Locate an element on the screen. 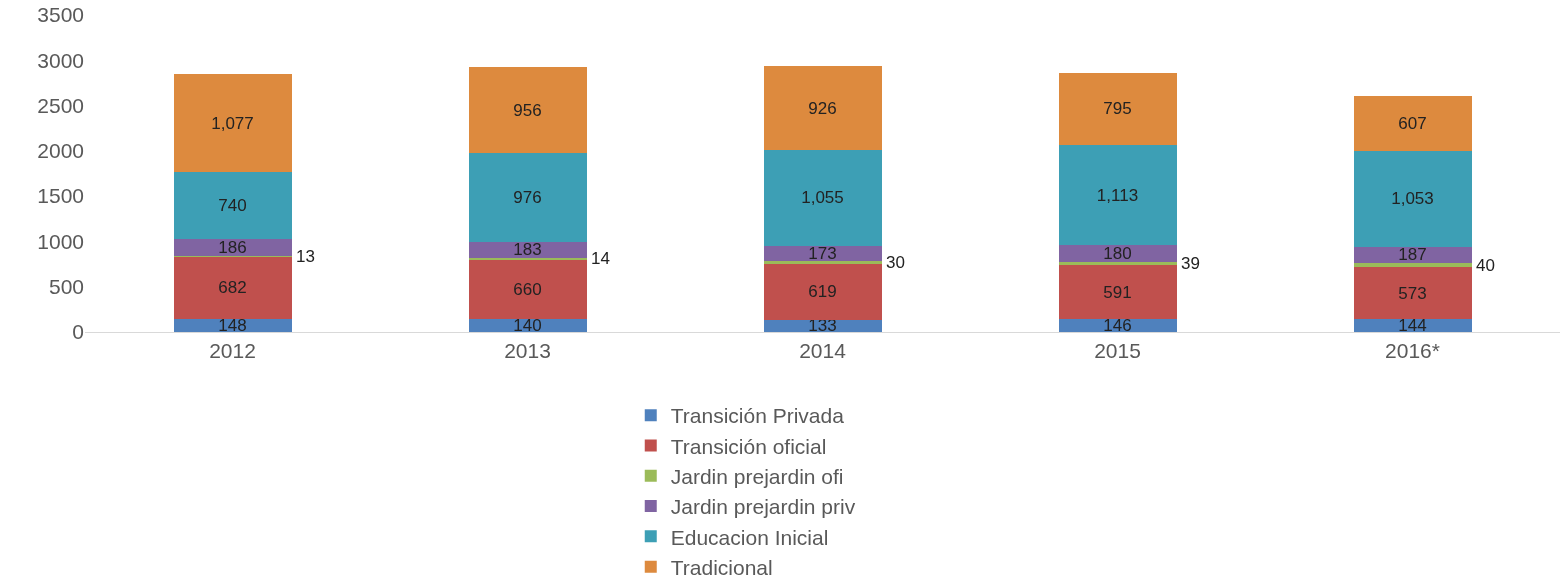 This screenshot has height=587, width=1560. data-label: 682 is located at coordinates (232, 288).